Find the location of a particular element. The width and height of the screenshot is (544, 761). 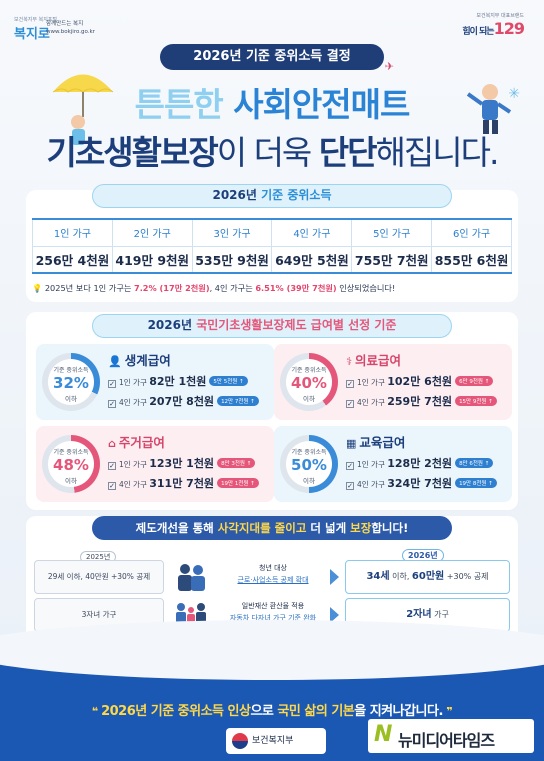

imp-title-a: 제도개선을 통해 is located at coordinates (176, 528).